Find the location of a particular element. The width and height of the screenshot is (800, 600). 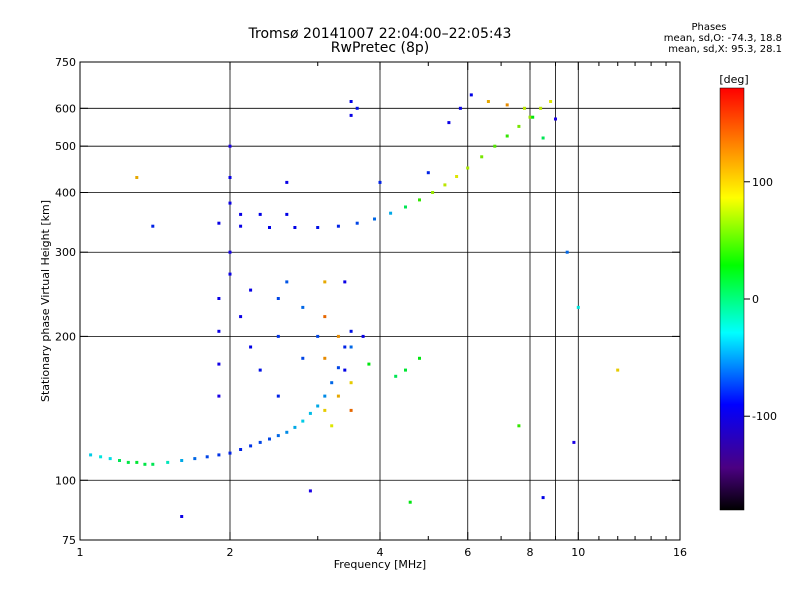

x-tick-label: 6 is located at coordinates (467, 552).